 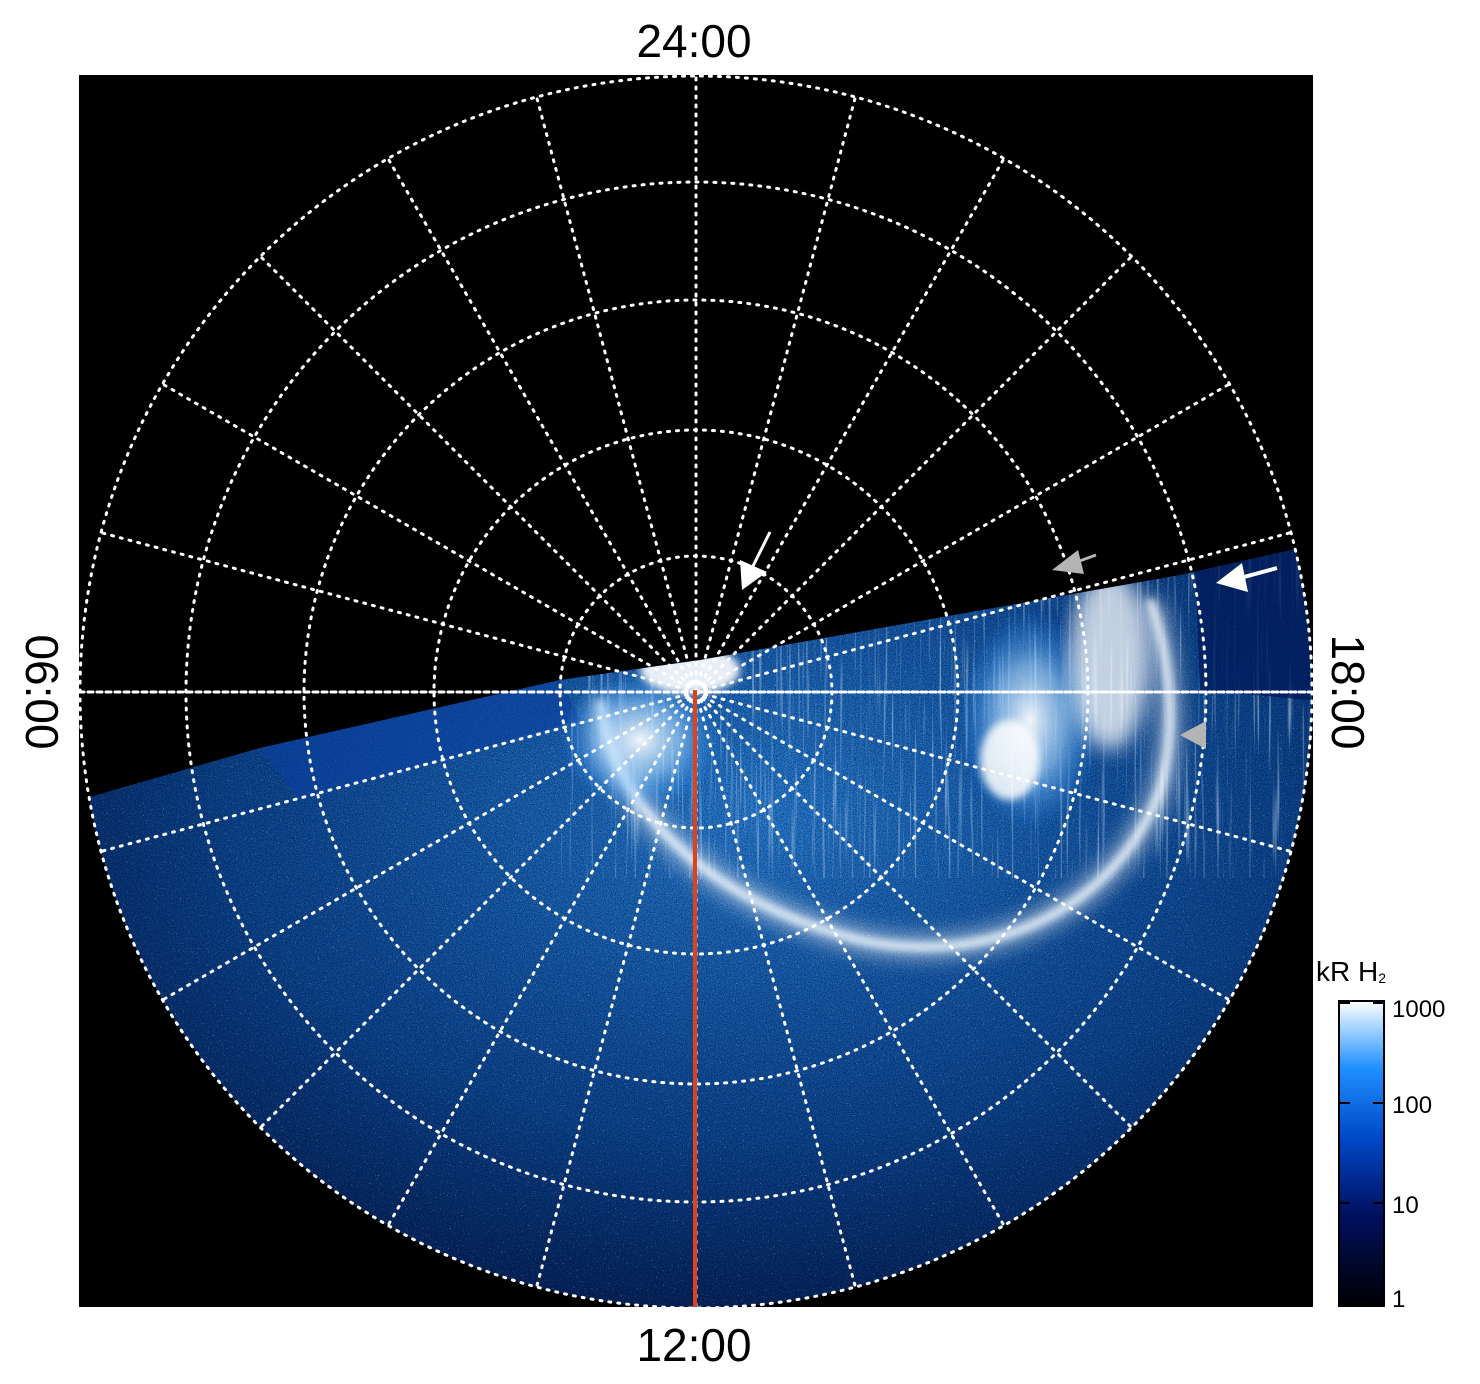 I want to click on gray-arrow-dusk-lower, so click(x=1193, y=735).